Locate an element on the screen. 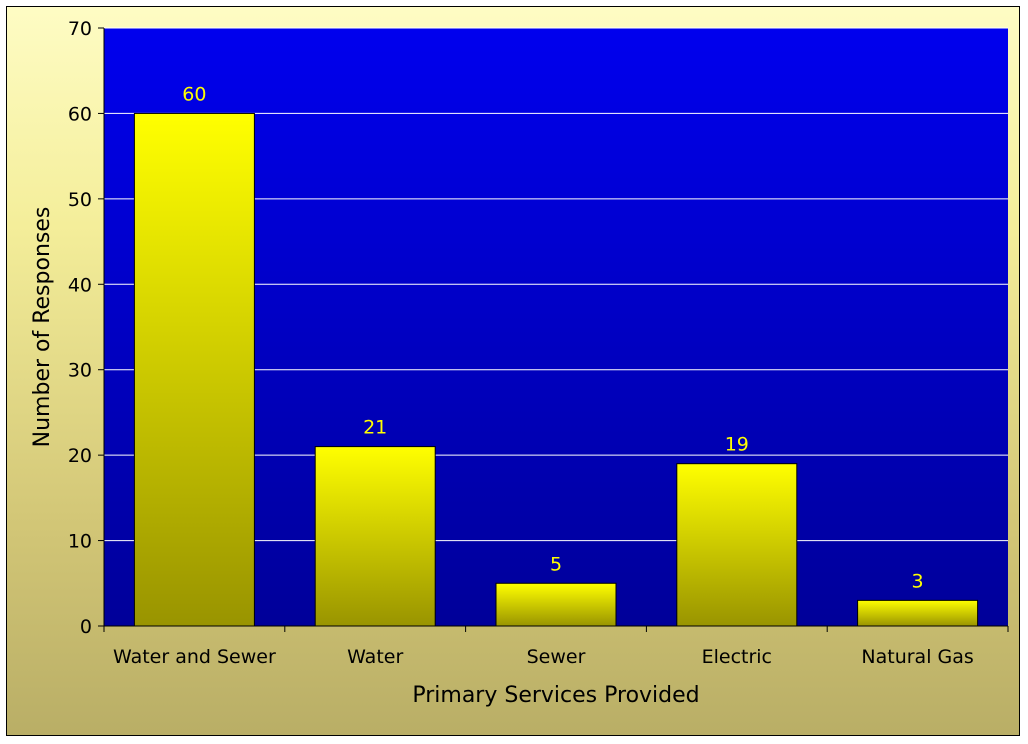  data-label: 60 is located at coordinates (194, 94).